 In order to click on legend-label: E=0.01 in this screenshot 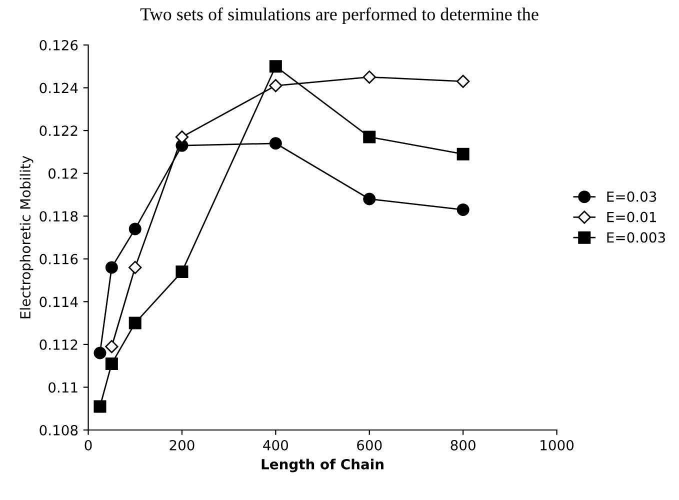, I will do `click(631, 217)`.